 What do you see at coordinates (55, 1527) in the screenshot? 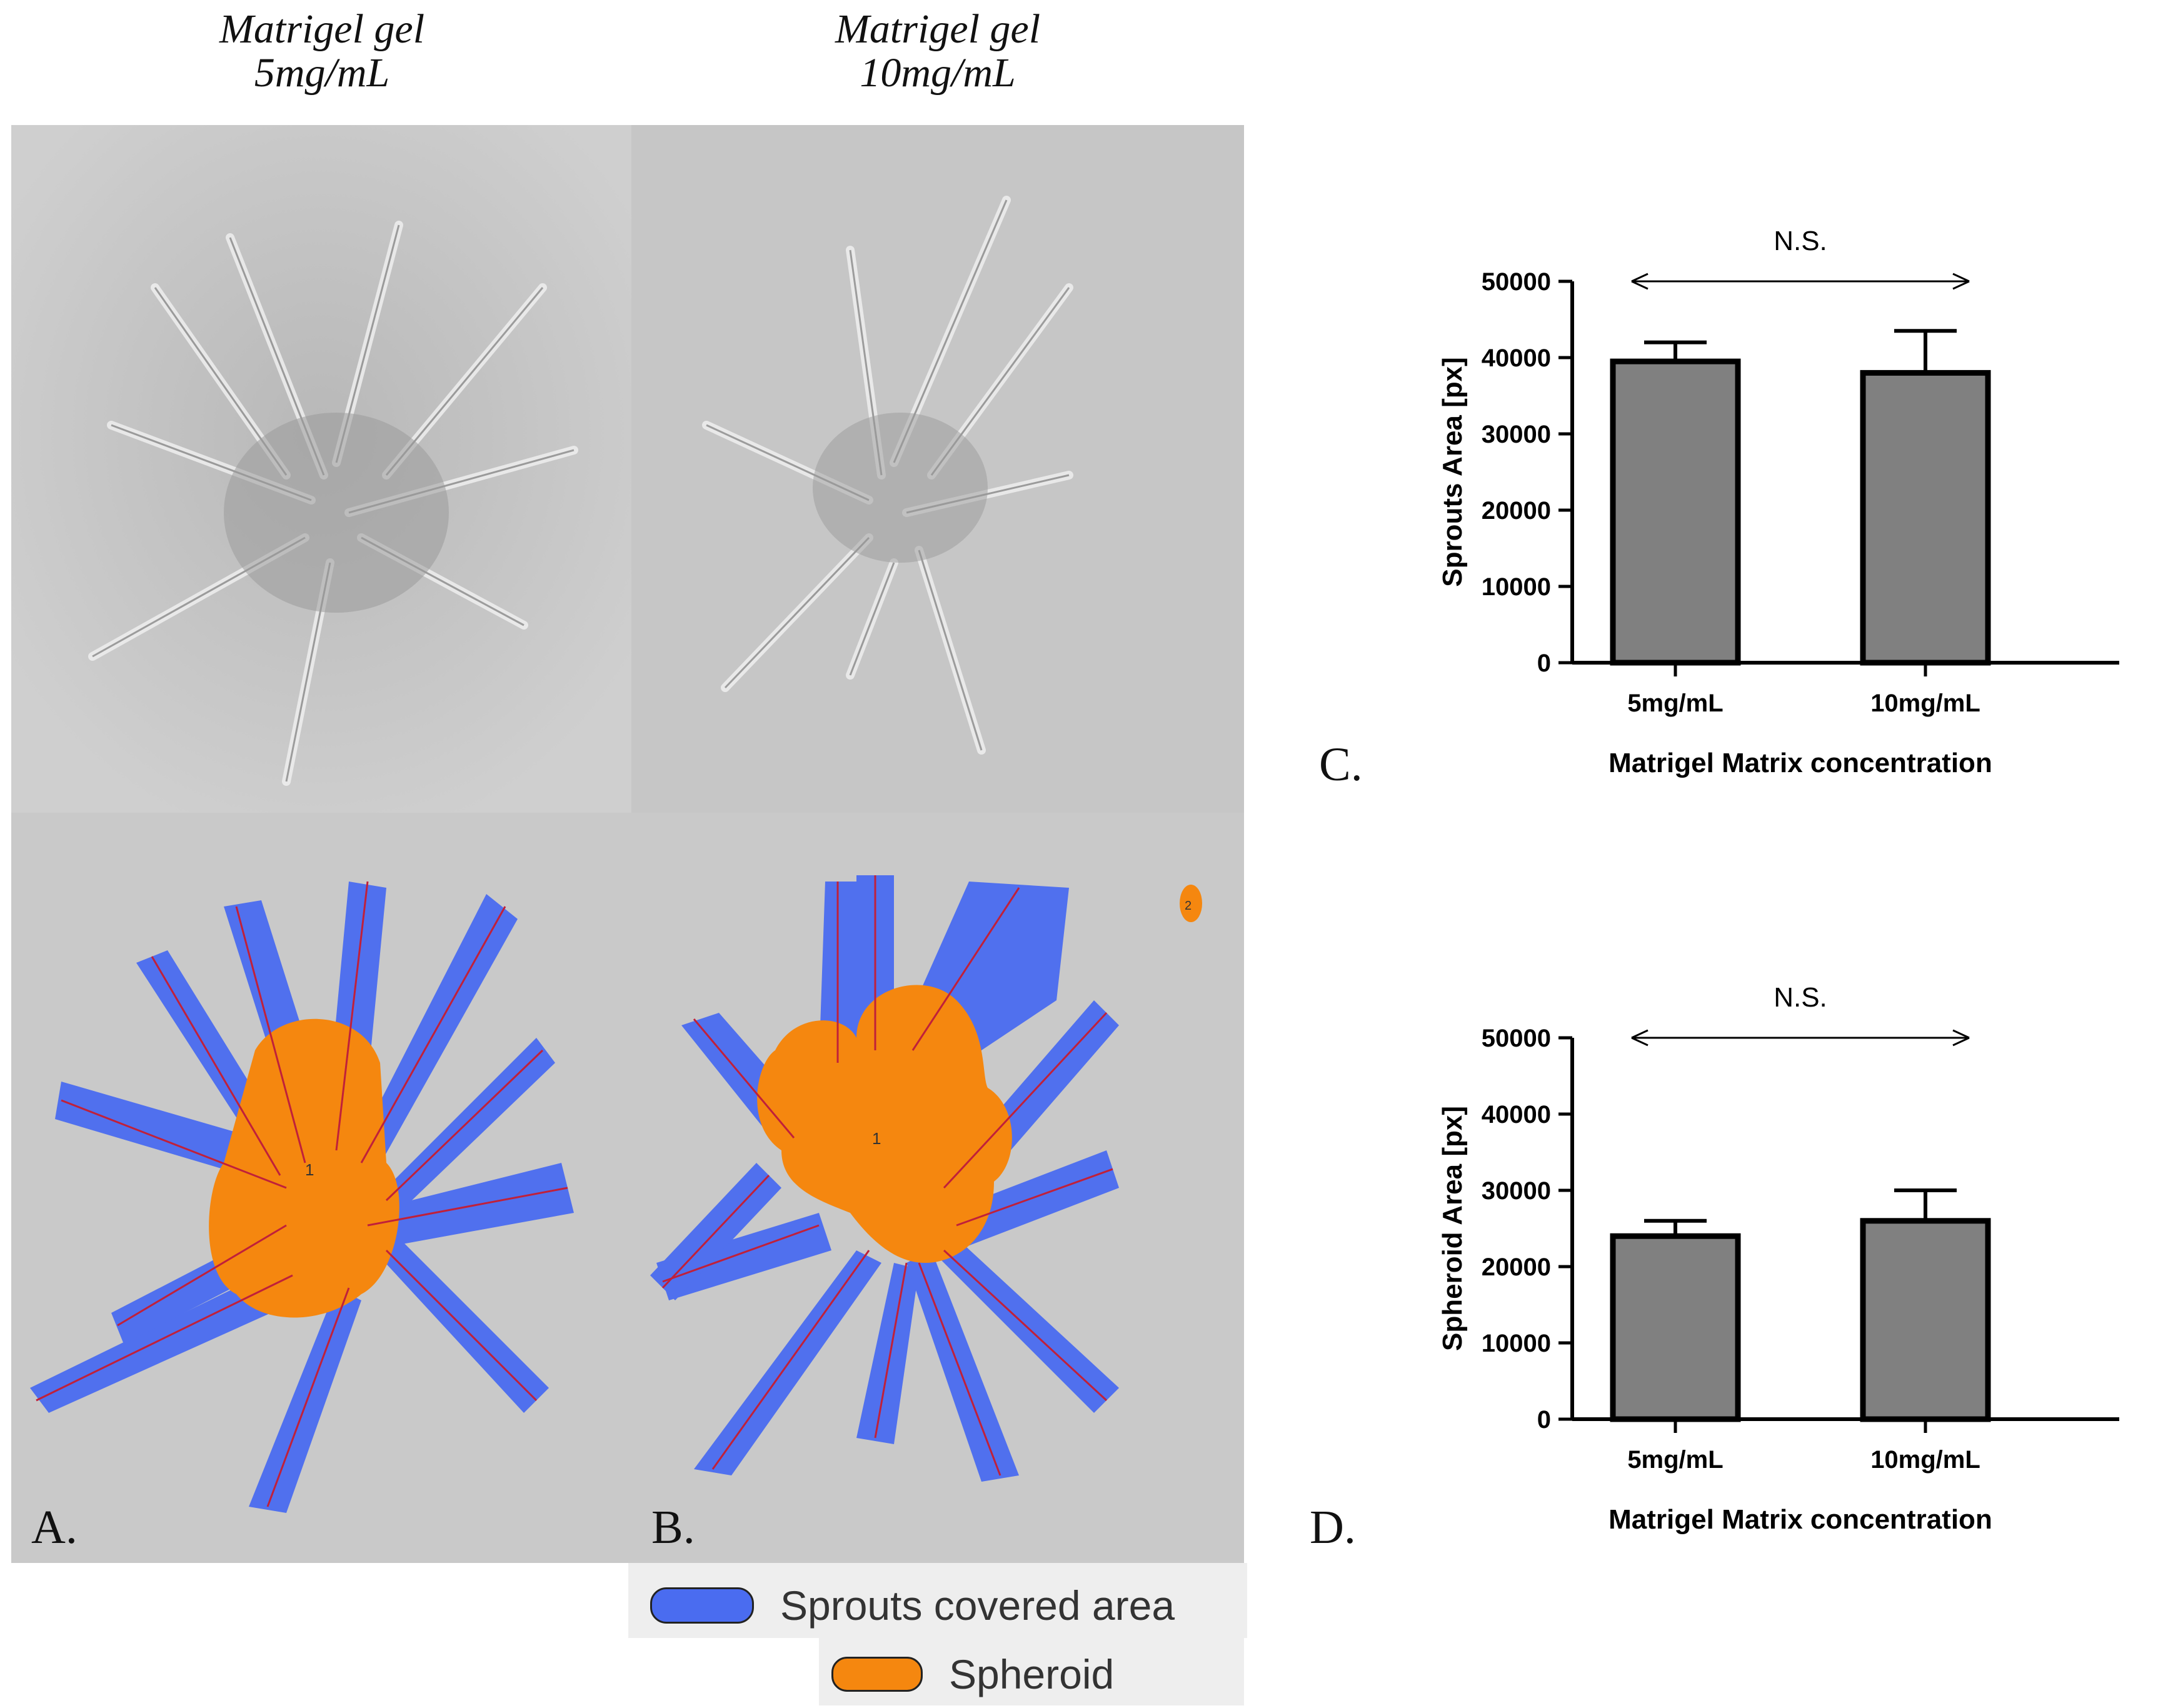
I see `panel-label-a: A.` at bounding box center [55, 1527].